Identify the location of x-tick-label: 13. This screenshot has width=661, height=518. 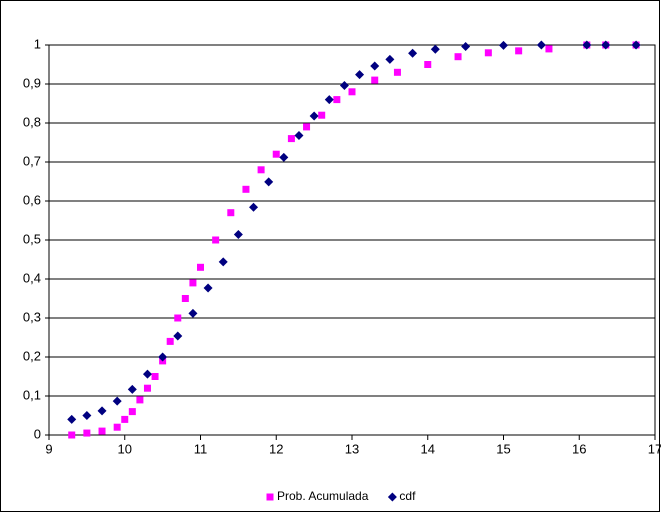
(352, 448).